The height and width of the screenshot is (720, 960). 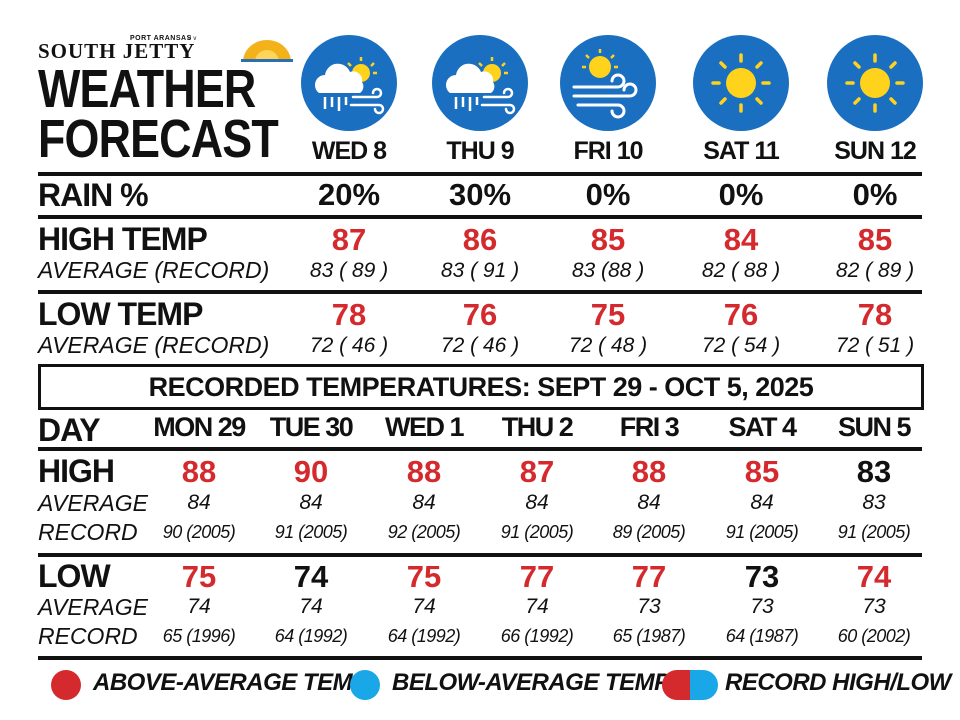 What do you see at coordinates (424, 532) in the screenshot?
I see `recorded-high-record: 92 (2005)` at bounding box center [424, 532].